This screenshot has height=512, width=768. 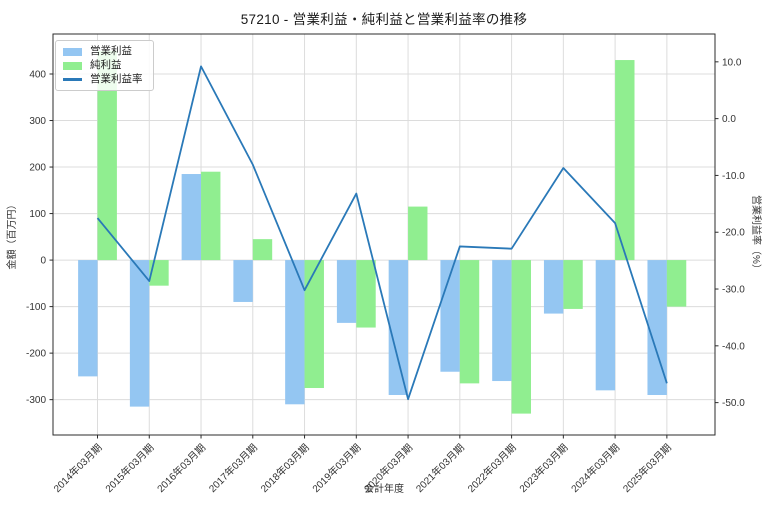 What do you see at coordinates (72, 79) in the screenshot?
I see `legend-swatch-profit-margin` at bounding box center [72, 79].